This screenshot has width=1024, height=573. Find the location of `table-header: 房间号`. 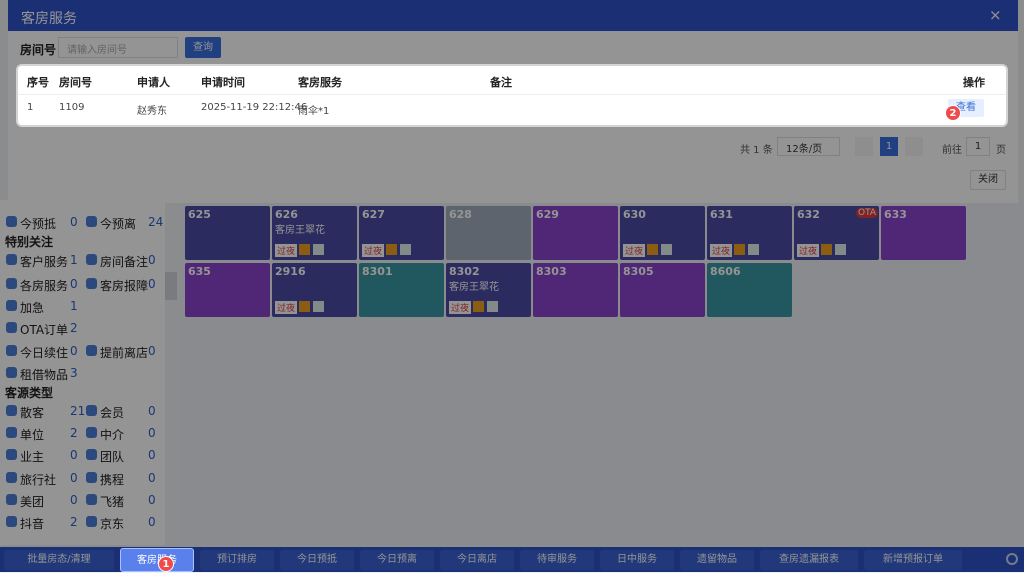

table-header: 房间号 is located at coordinates (75, 82).